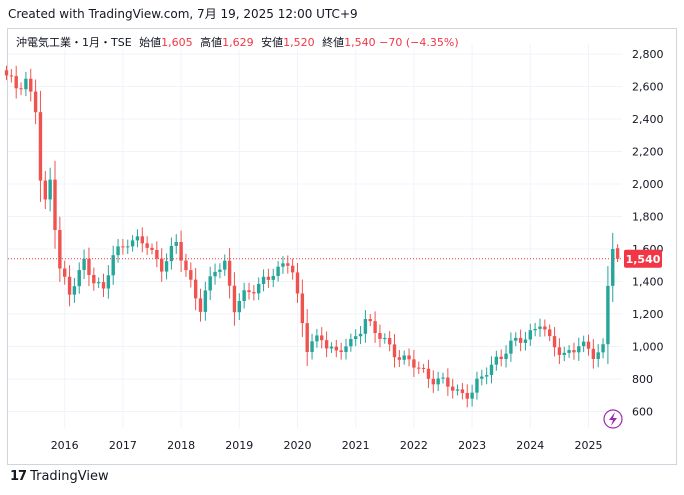 The image size is (684, 495). I want to click on last-price-badge-text: 1,540, so click(643, 259).